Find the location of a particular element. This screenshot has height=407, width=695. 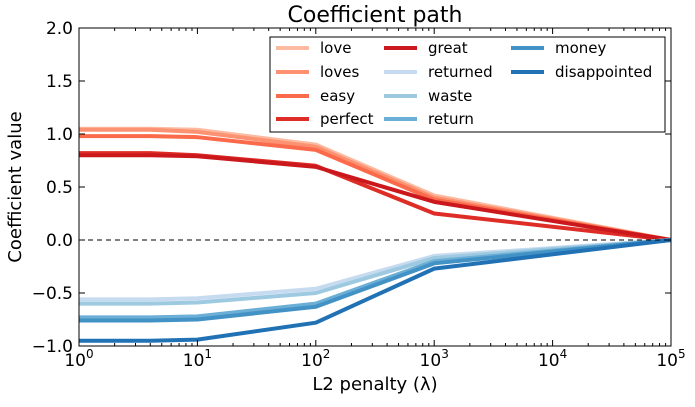

x-tick-label: 10² is located at coordinates (315, 359).